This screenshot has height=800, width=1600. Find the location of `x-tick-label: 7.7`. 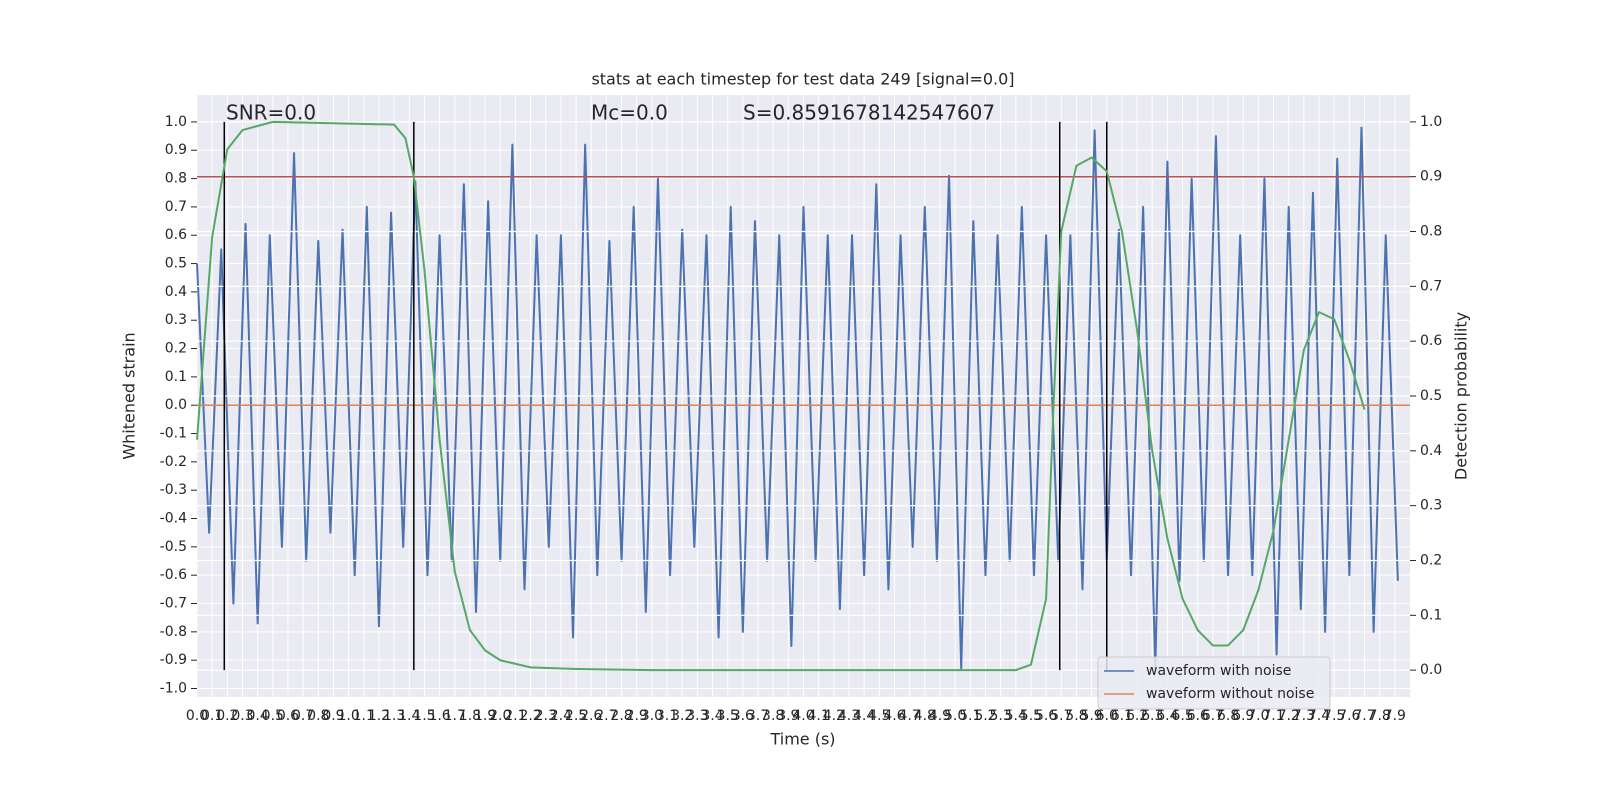

x-tick-label: 7.7 is located at coordinates (1364, 716).